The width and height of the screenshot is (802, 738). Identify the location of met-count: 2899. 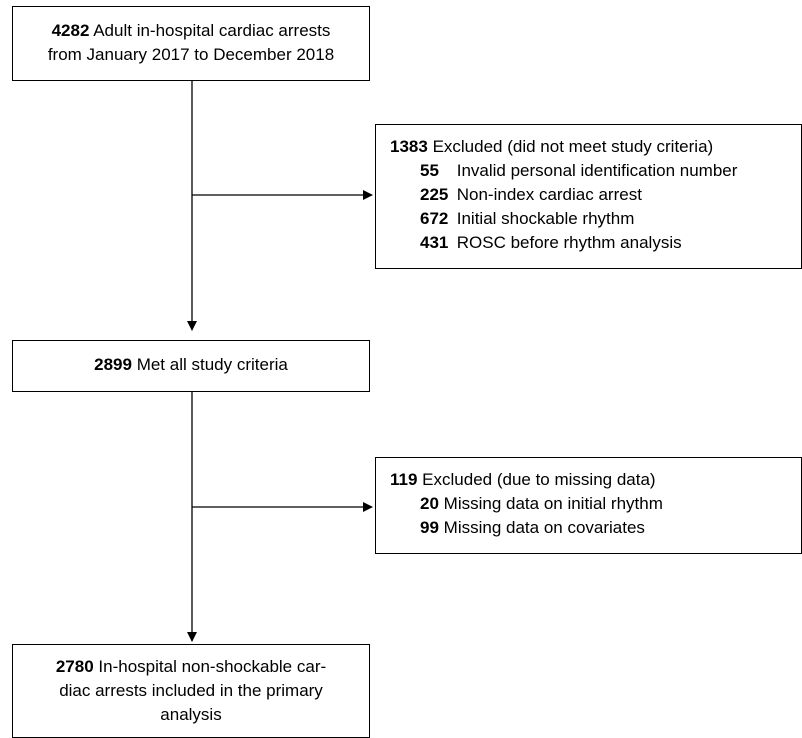
(113, 364).